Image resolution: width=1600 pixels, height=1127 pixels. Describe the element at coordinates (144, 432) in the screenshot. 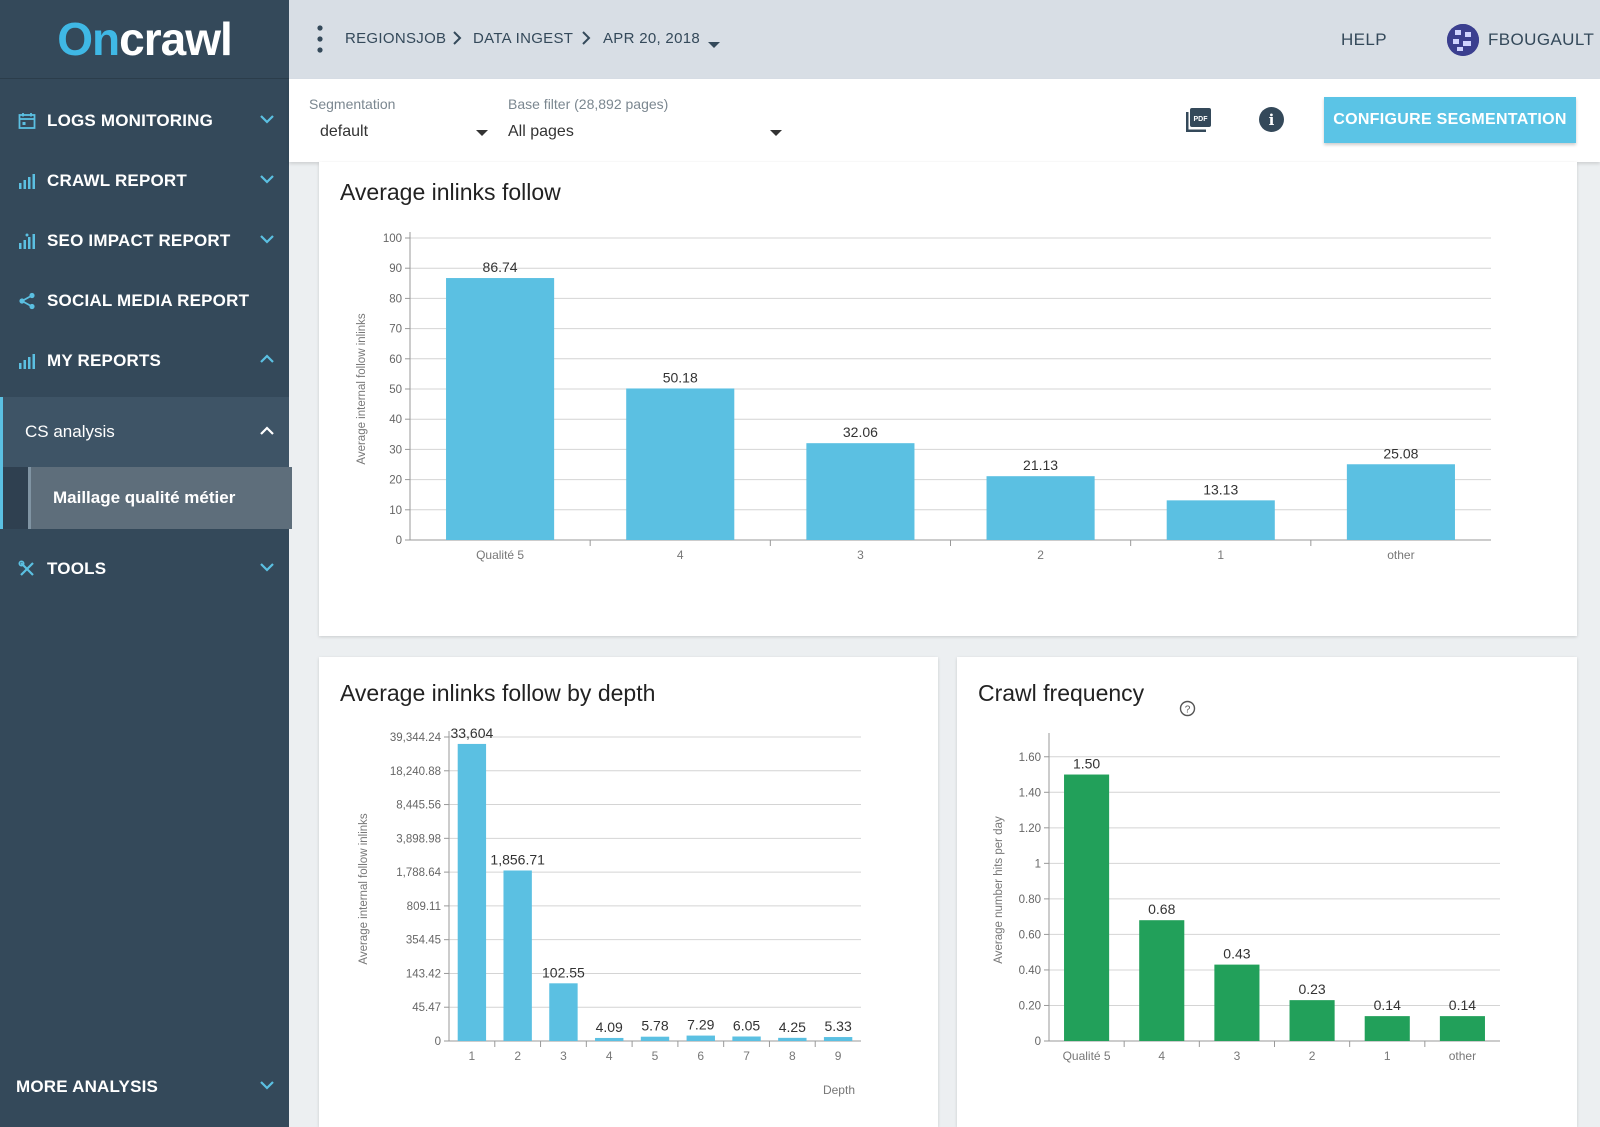

I see `sidebar-item-cs-analysis: CS analysis` at that location.